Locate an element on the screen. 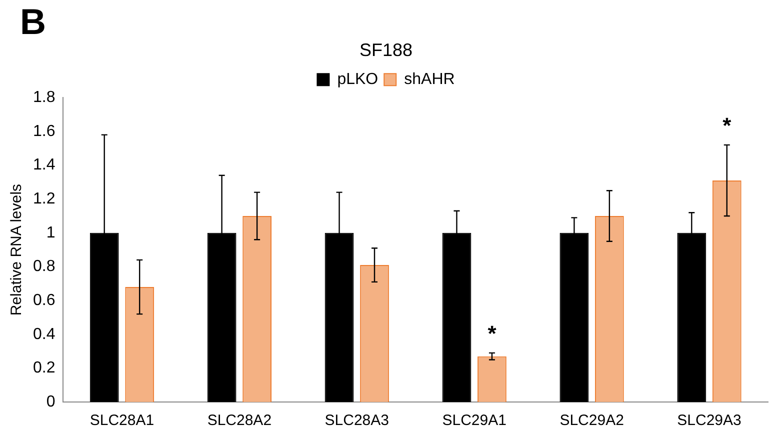 Image resolution: width=778 pixels, height=444 pixels. y-tick-label: 1.6 is located at coordinates (44, 131).